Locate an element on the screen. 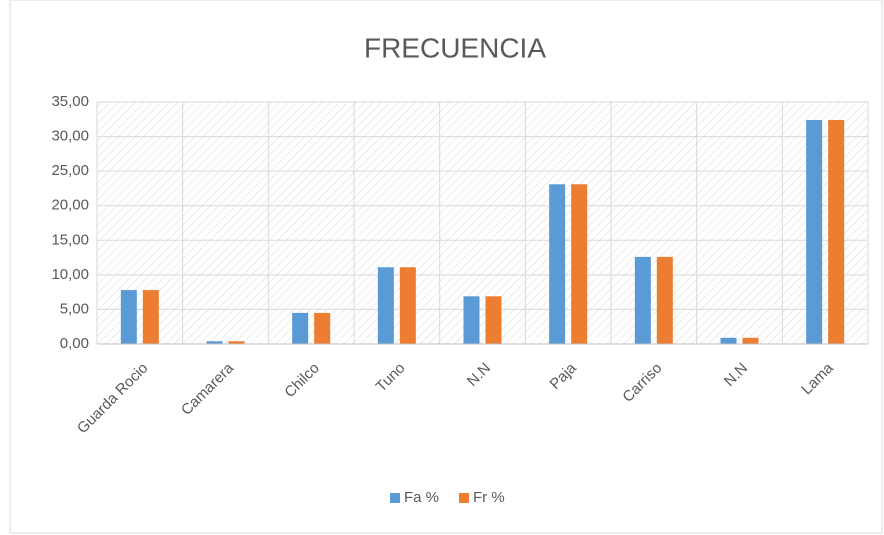  y-tick-label: 0,00 is located at coordinates (74, 343).